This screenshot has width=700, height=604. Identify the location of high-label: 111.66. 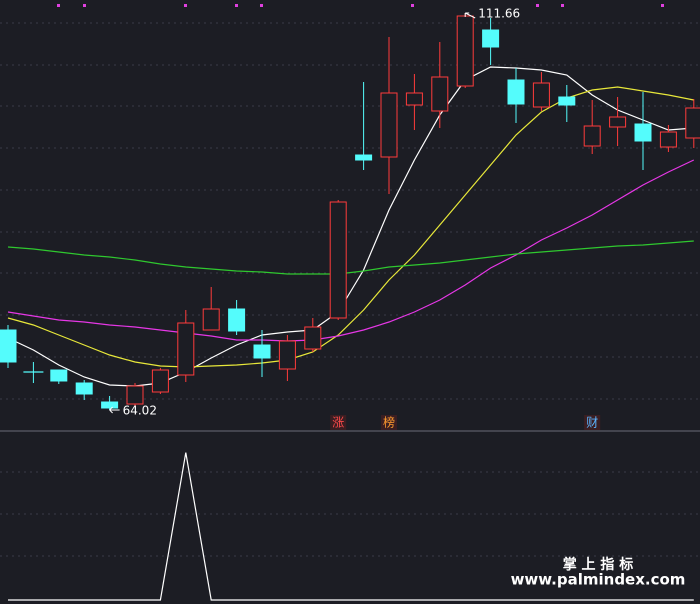
(499, 14).